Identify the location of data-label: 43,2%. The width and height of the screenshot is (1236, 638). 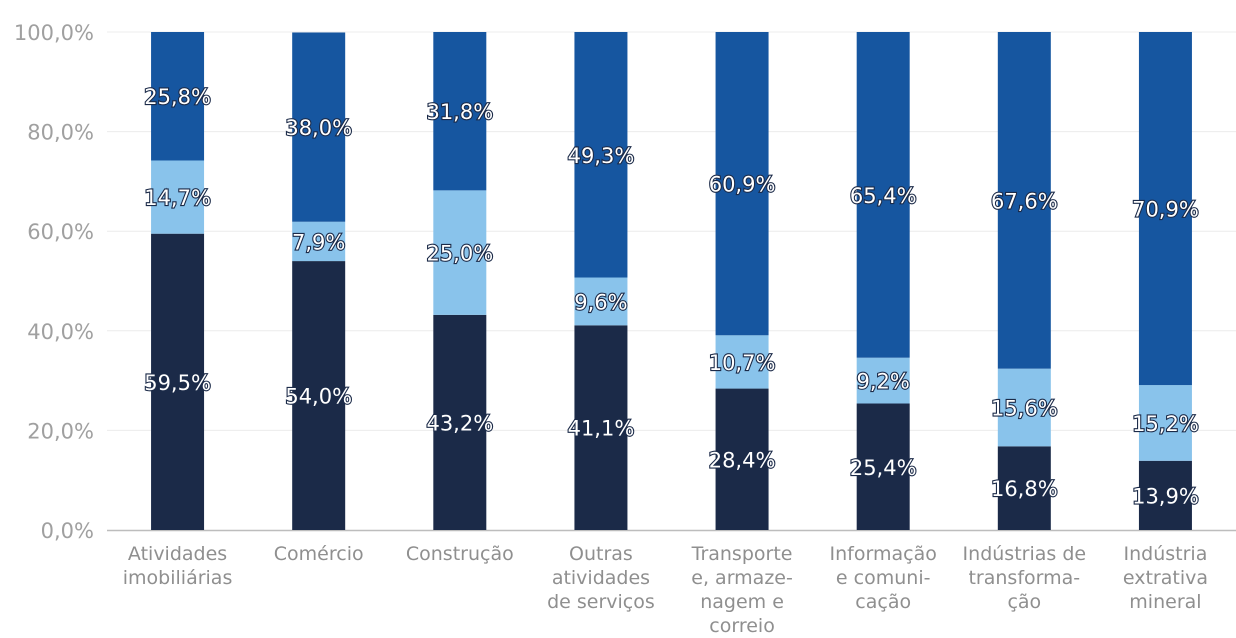
(459, 423).